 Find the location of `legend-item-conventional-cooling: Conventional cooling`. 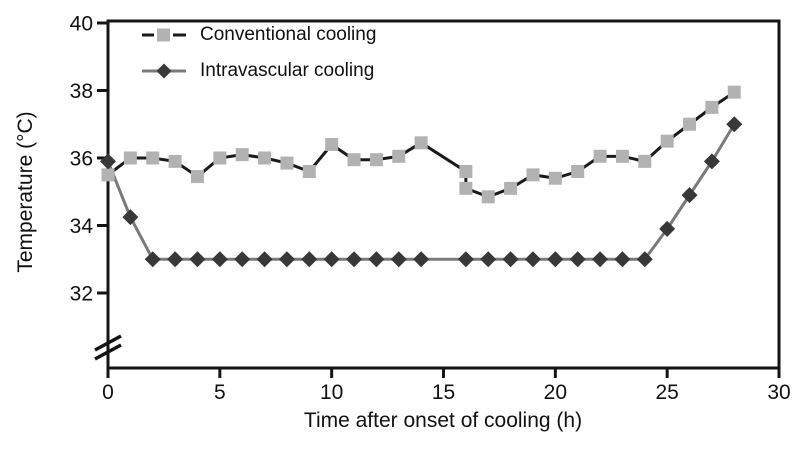

legend-item-conventional-cooling: Conventional cooling is located at coordinates (259, 35).